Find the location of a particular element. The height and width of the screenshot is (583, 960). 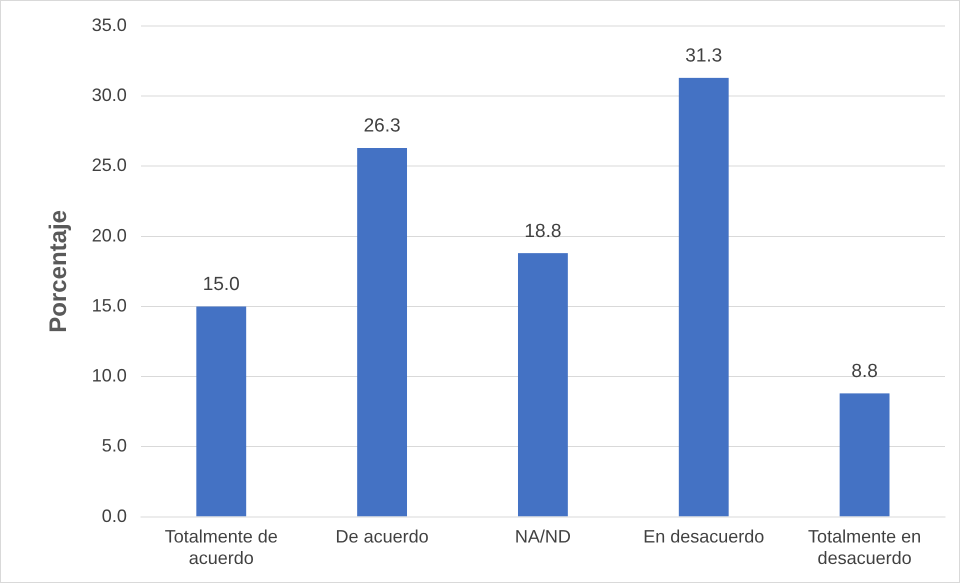

y-tick-label: 5.0 is located at coordinates (114, 446).